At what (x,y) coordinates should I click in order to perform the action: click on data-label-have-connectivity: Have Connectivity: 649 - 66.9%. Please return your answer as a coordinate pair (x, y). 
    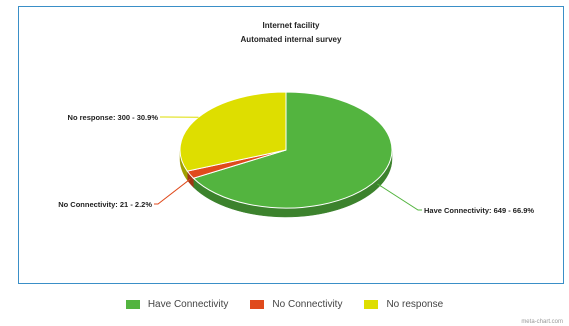
    Looking at the image, I should click on (479, 210).